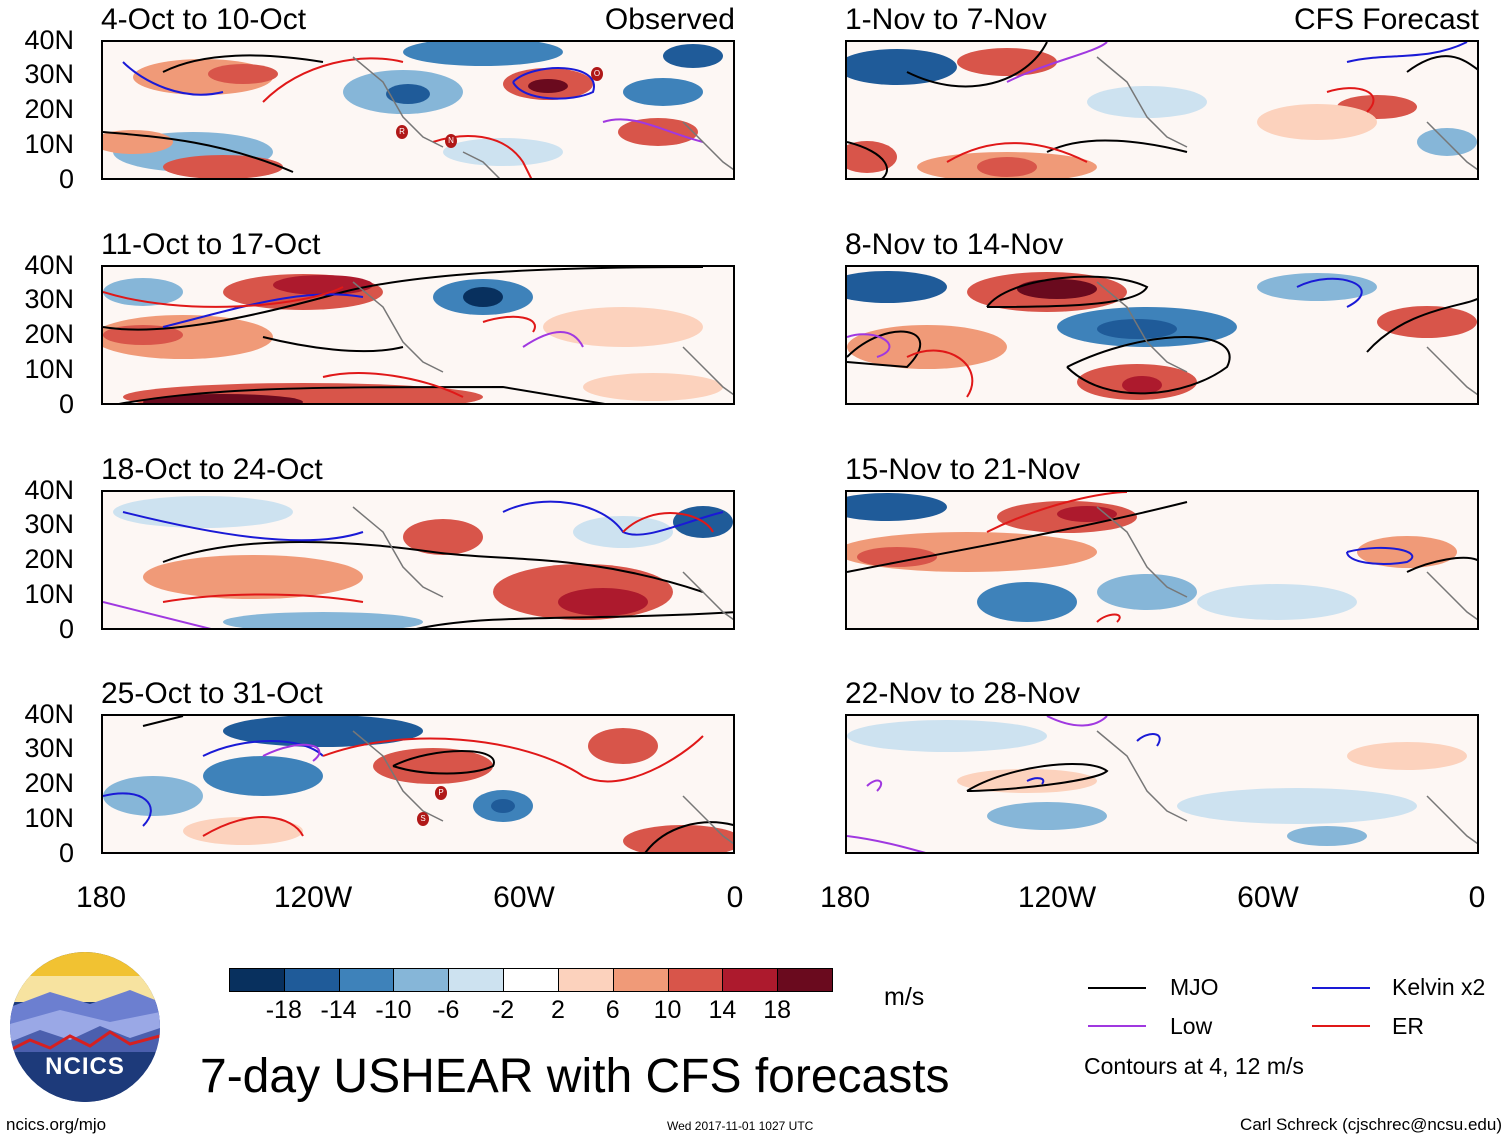 The image size is (1510, 1141). I want to click on legend-label-mjo: MJO, so click(1194, 987).